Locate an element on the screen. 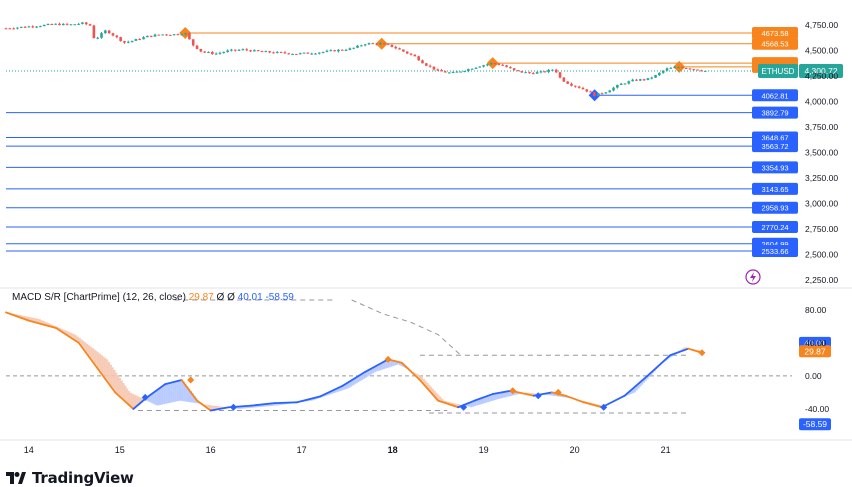 The image size is (852, 487). price-axis-tick-label: 2,500.00 is located at coordinates (821, 254).